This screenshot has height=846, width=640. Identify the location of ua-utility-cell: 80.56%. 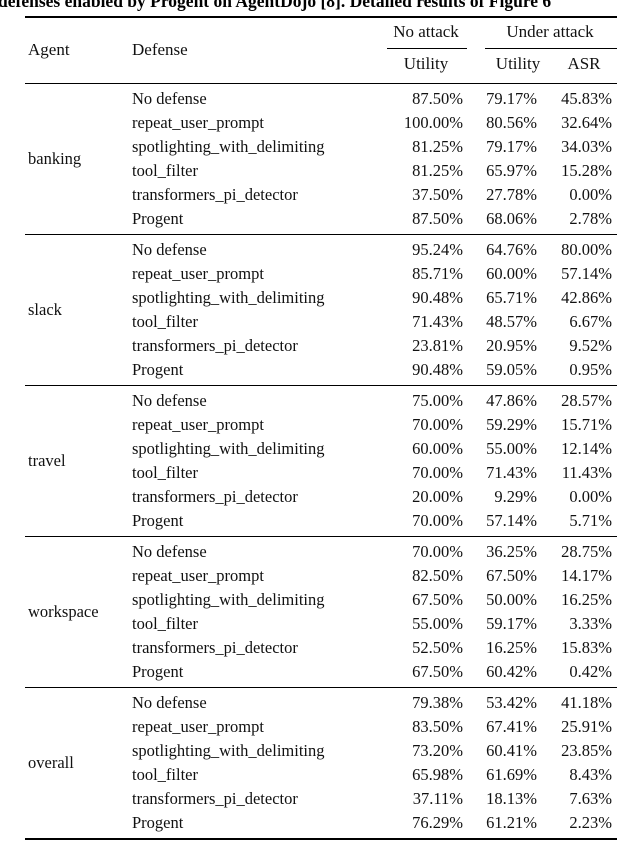
(511, 122).